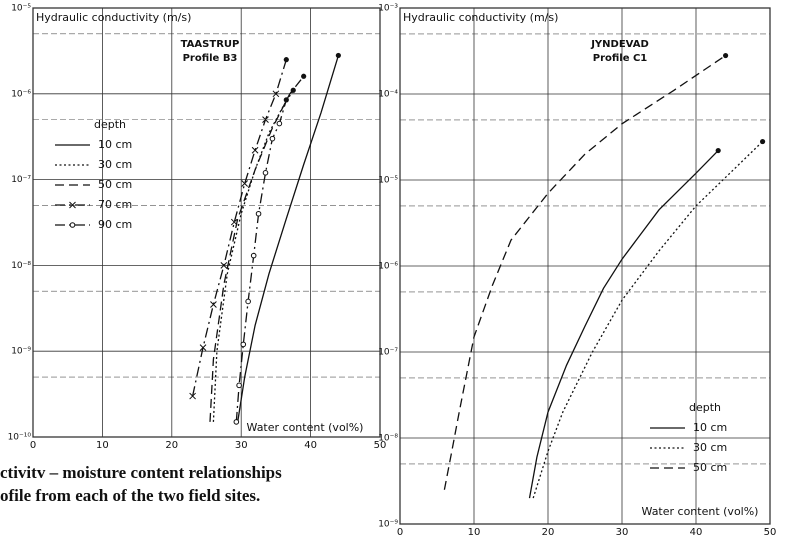  Describe the element at coordinates (130, 495) in the screenshot. I see `caption-line: ofile from each of the two field sites.` at that location.